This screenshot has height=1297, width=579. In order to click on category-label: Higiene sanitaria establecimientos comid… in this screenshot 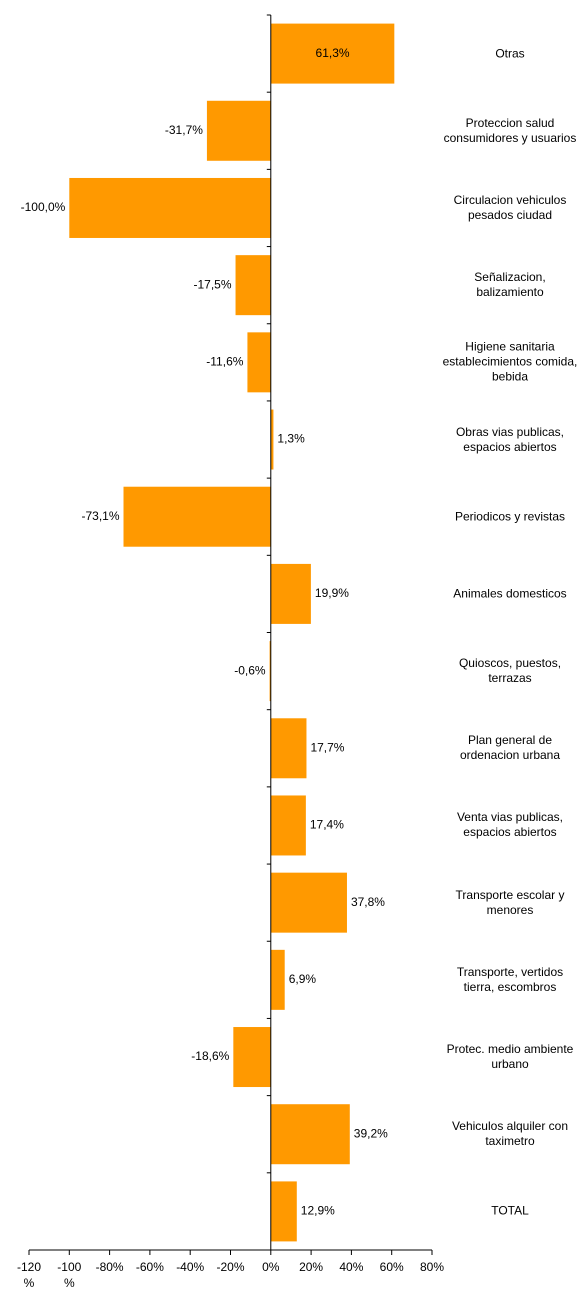, I will do `click(510, 361)`.